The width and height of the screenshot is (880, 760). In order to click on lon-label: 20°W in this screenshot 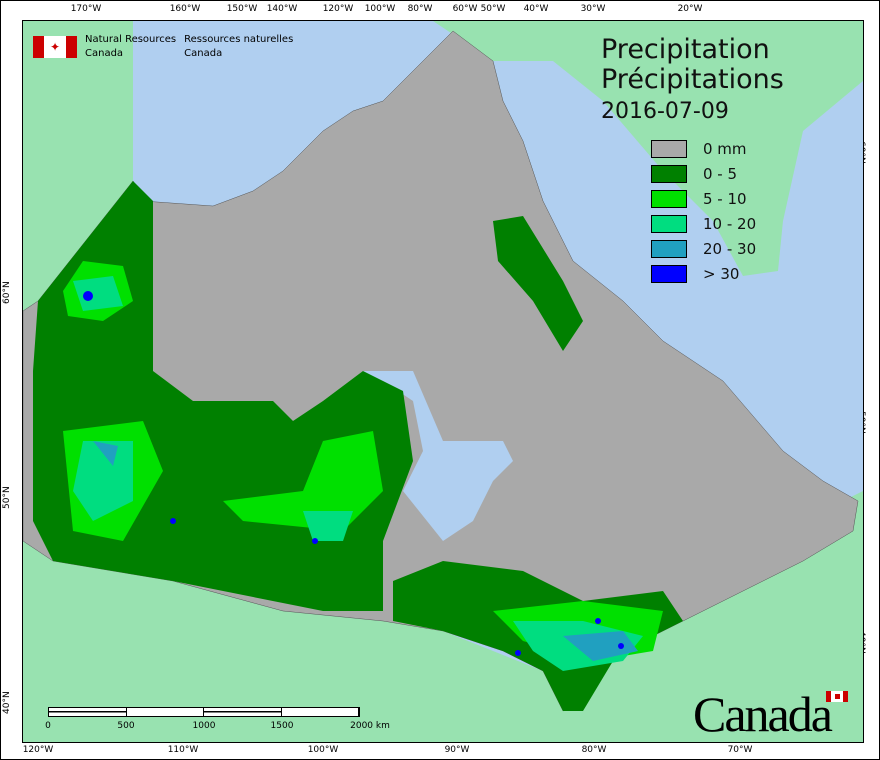, I will do `click(690, 9)`.